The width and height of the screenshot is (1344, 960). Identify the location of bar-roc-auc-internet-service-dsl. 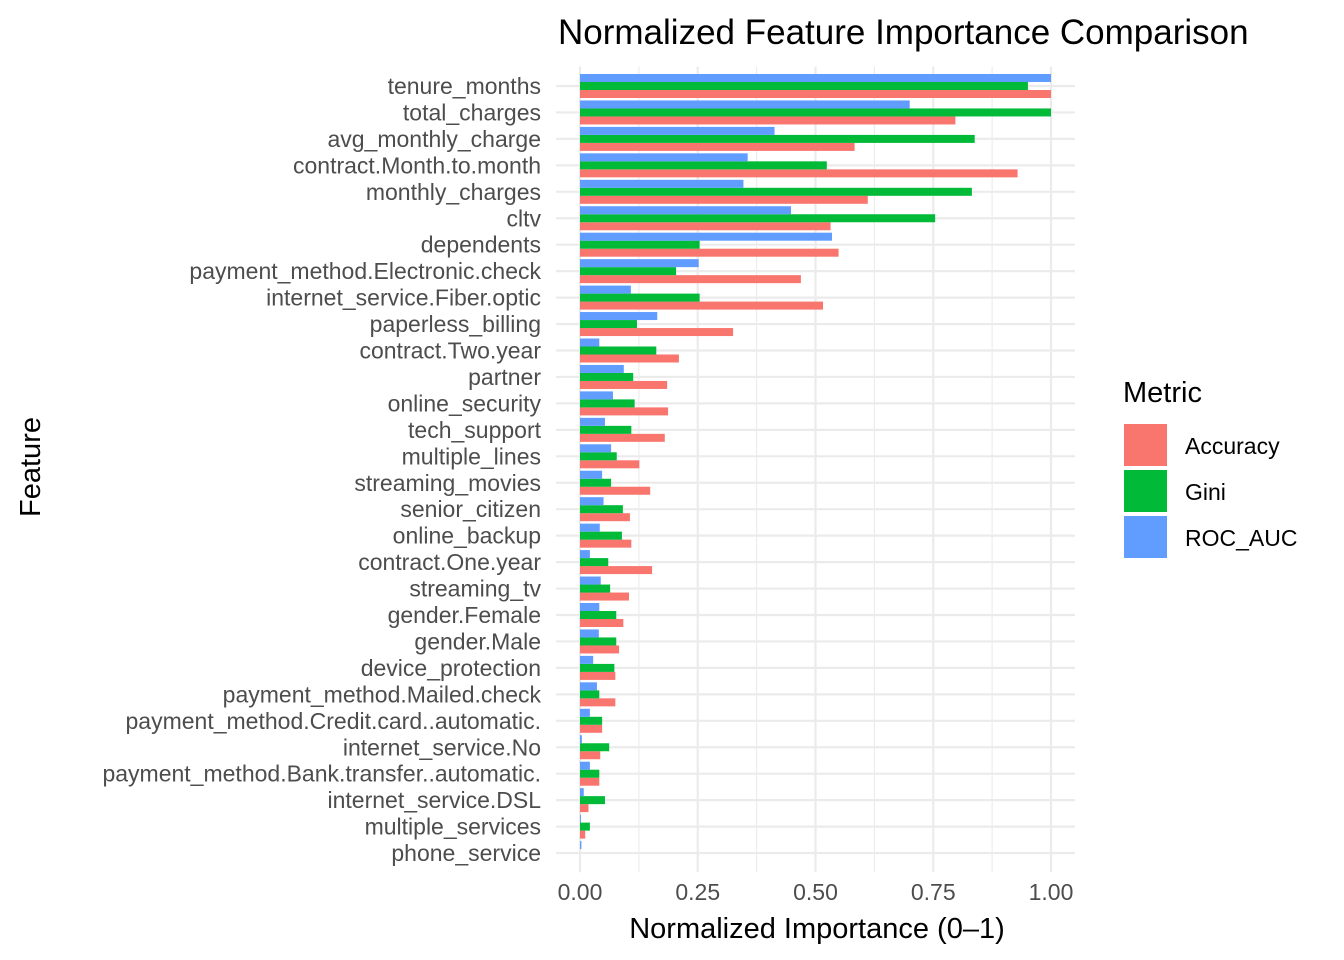
(582, 792).